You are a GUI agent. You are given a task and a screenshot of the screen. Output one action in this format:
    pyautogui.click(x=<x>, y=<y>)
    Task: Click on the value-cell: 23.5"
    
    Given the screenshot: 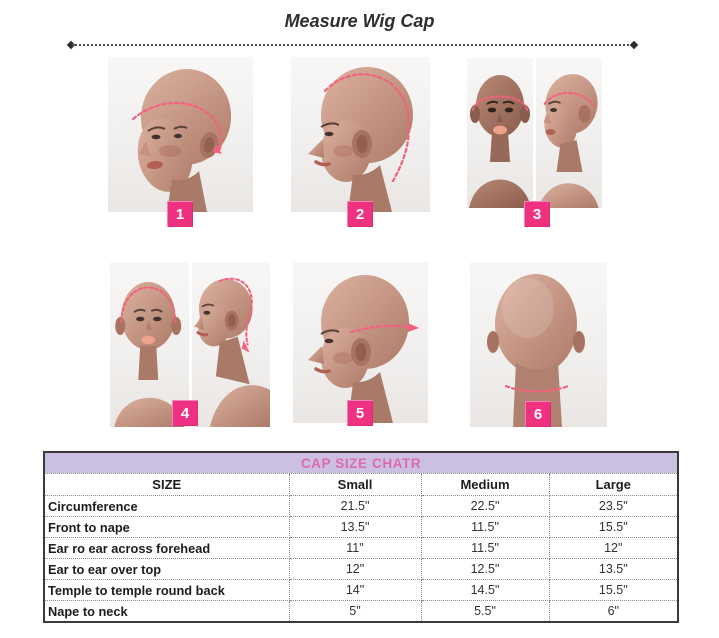 What is the action you would take?
    pyautogui.click(x=613, y=506)
    